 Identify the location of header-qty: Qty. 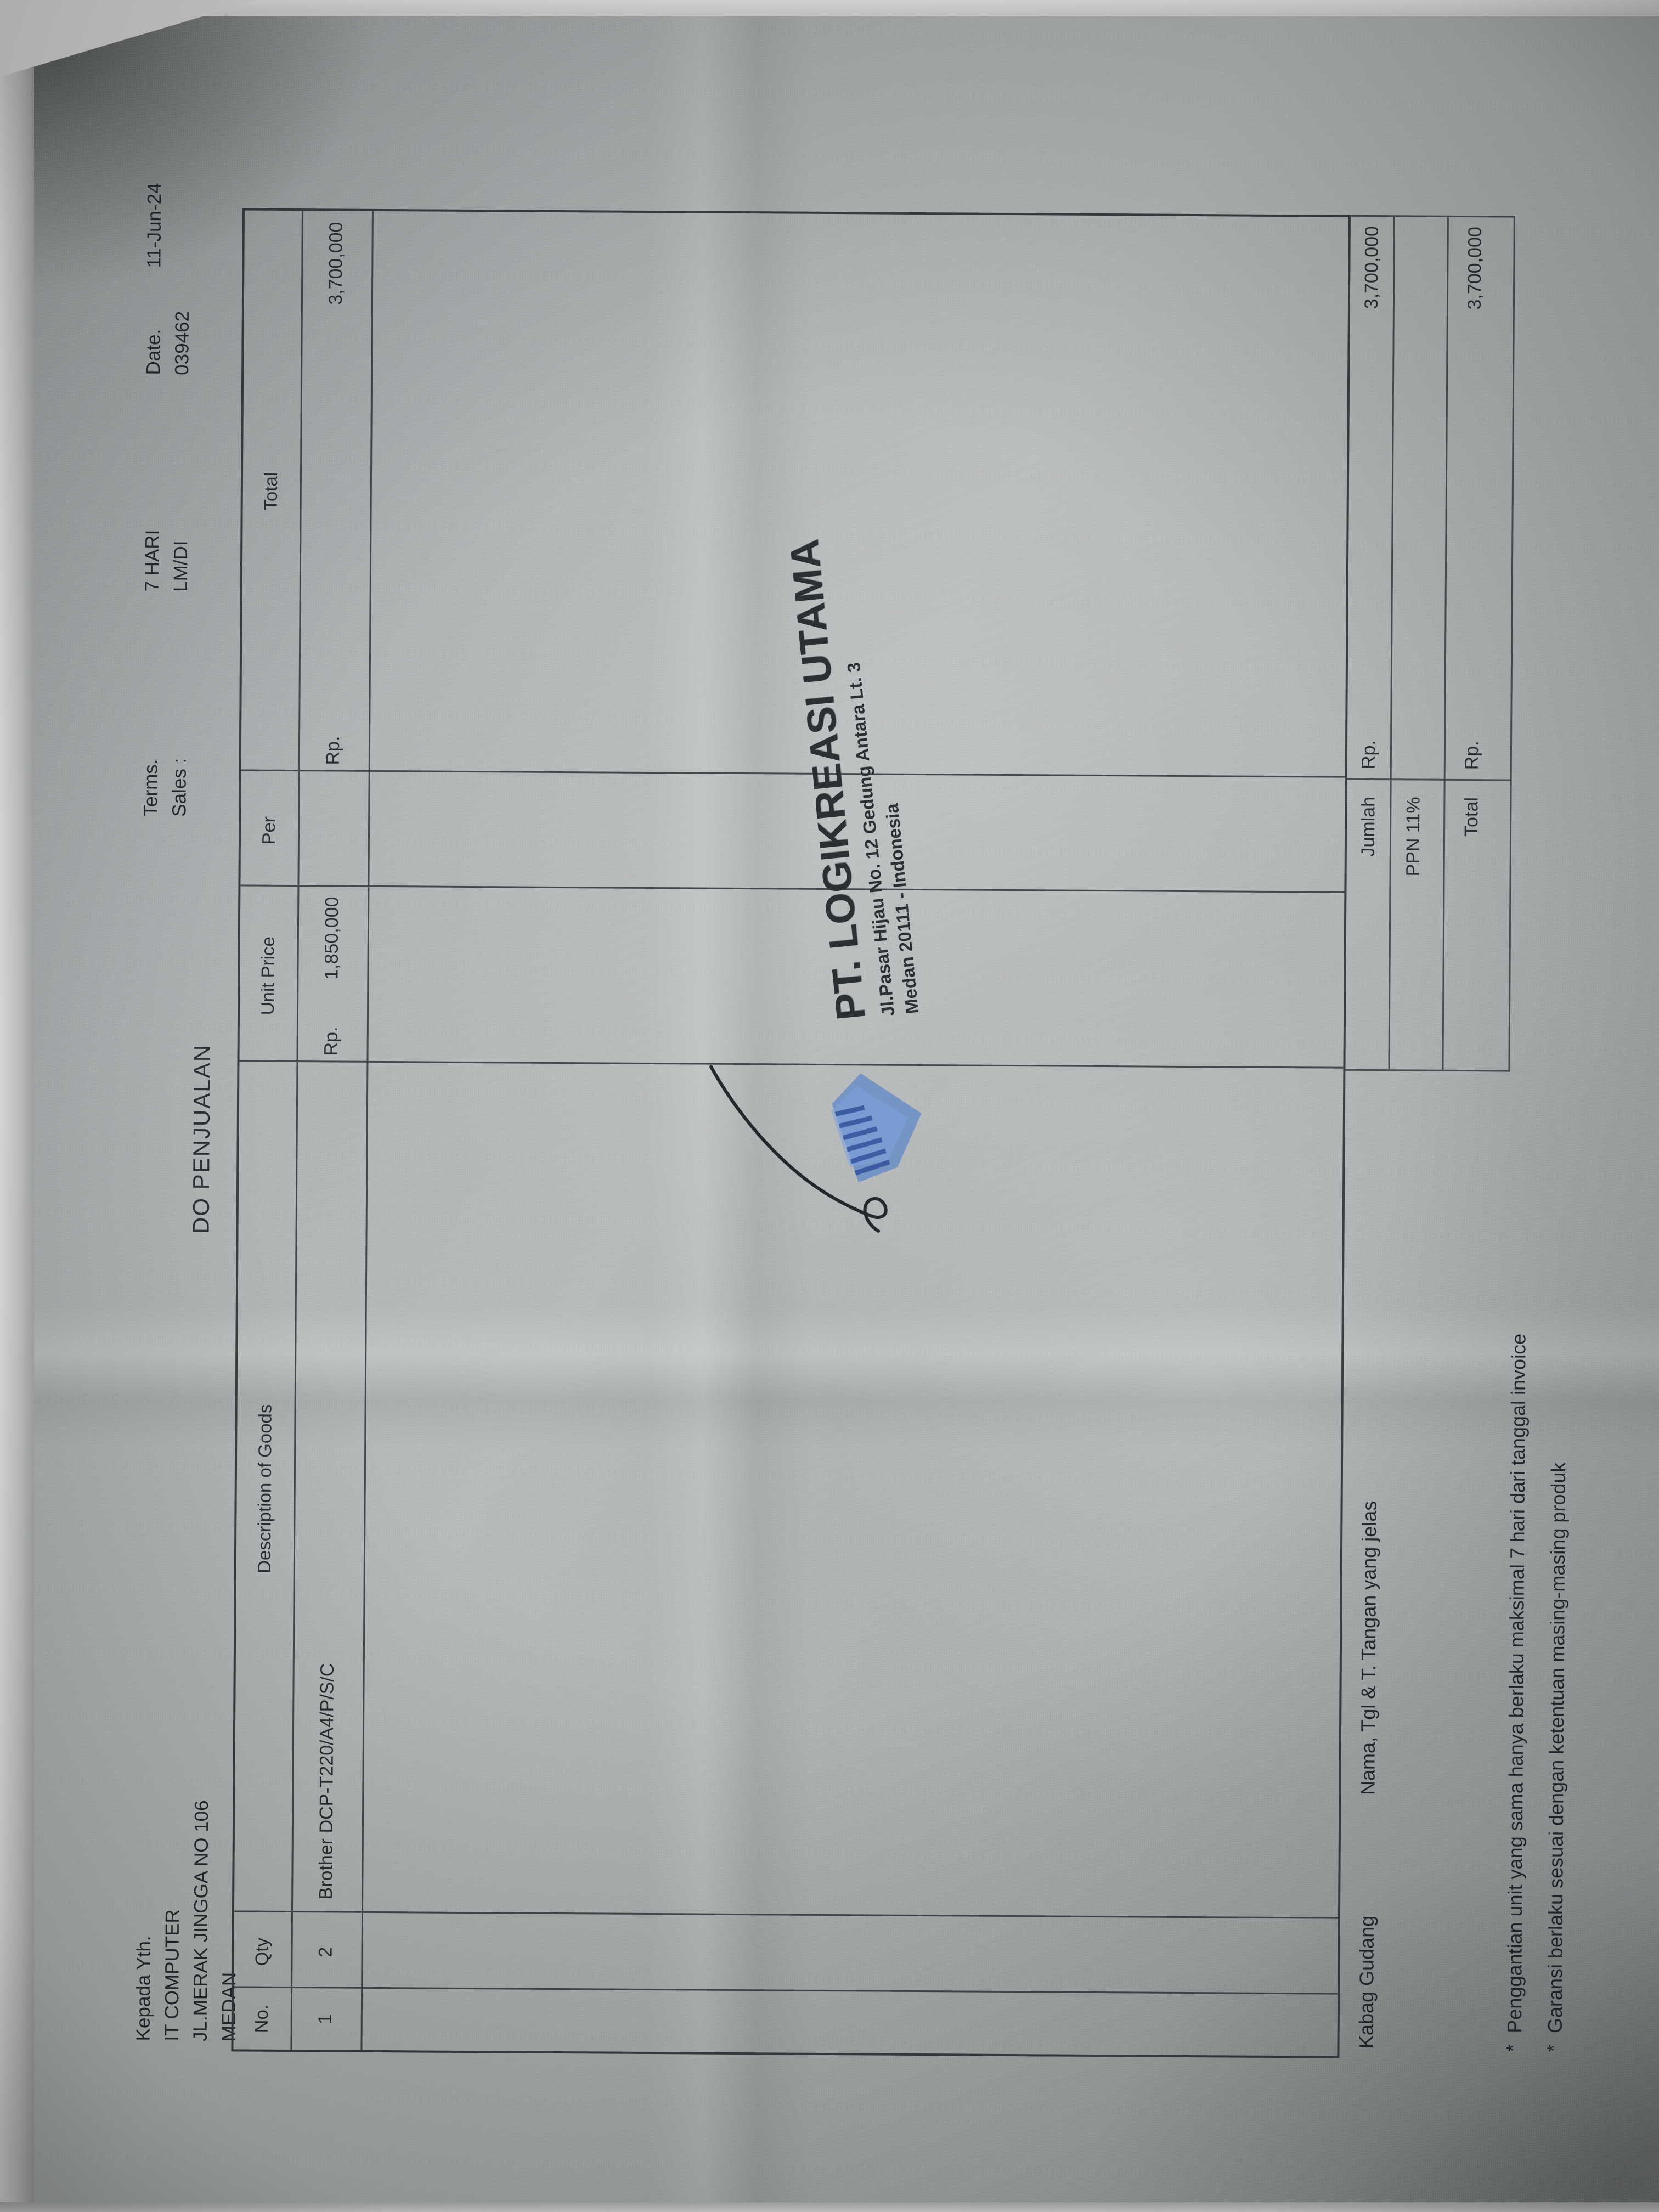
(261, 1951).